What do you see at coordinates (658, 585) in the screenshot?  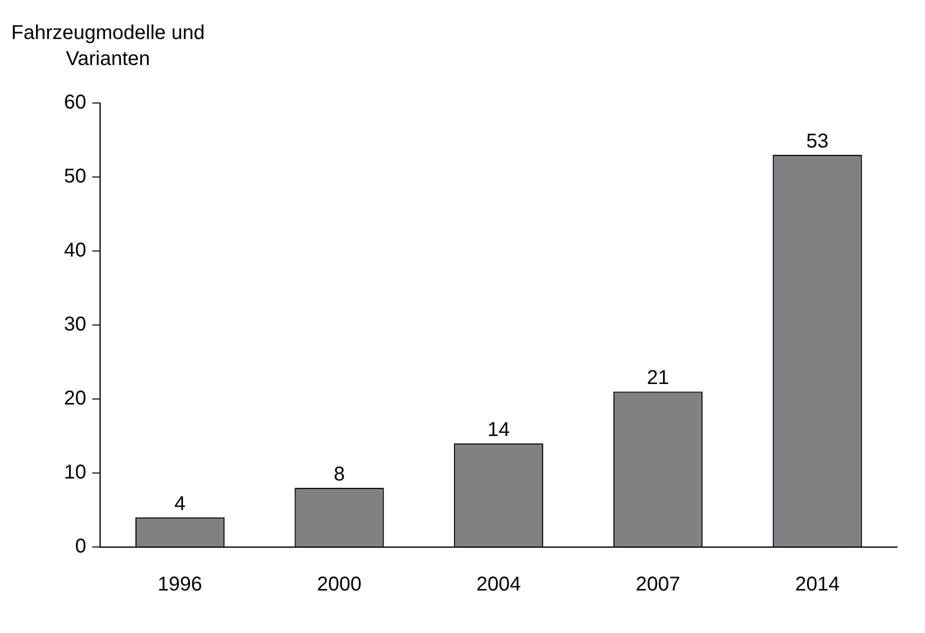 I see `x-tick-label: 2007` at bounding box center [658, 585].